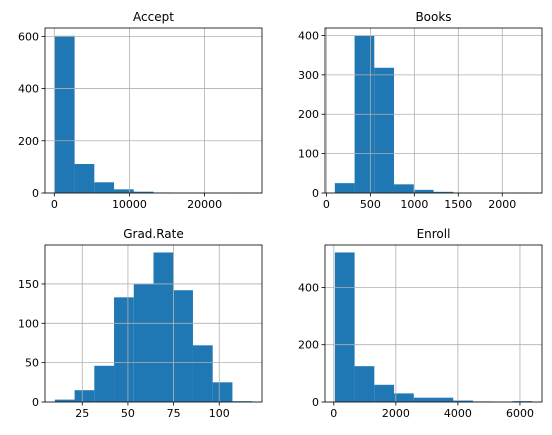  I want to click on subplot-title: Grad.Rate, so click(153, 234).